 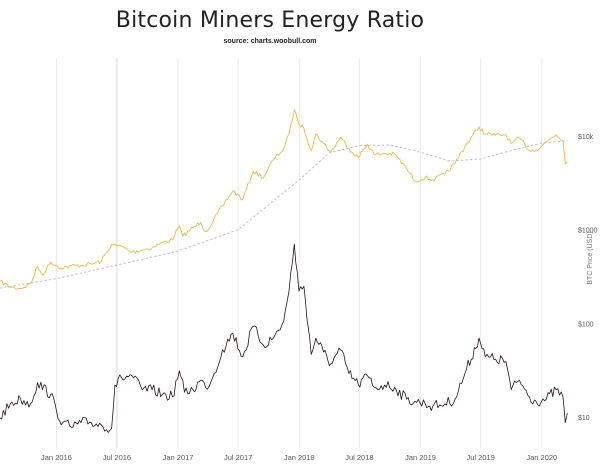 I want to click on x-tick-label: Jul 2017, so click(x=238, y=457).